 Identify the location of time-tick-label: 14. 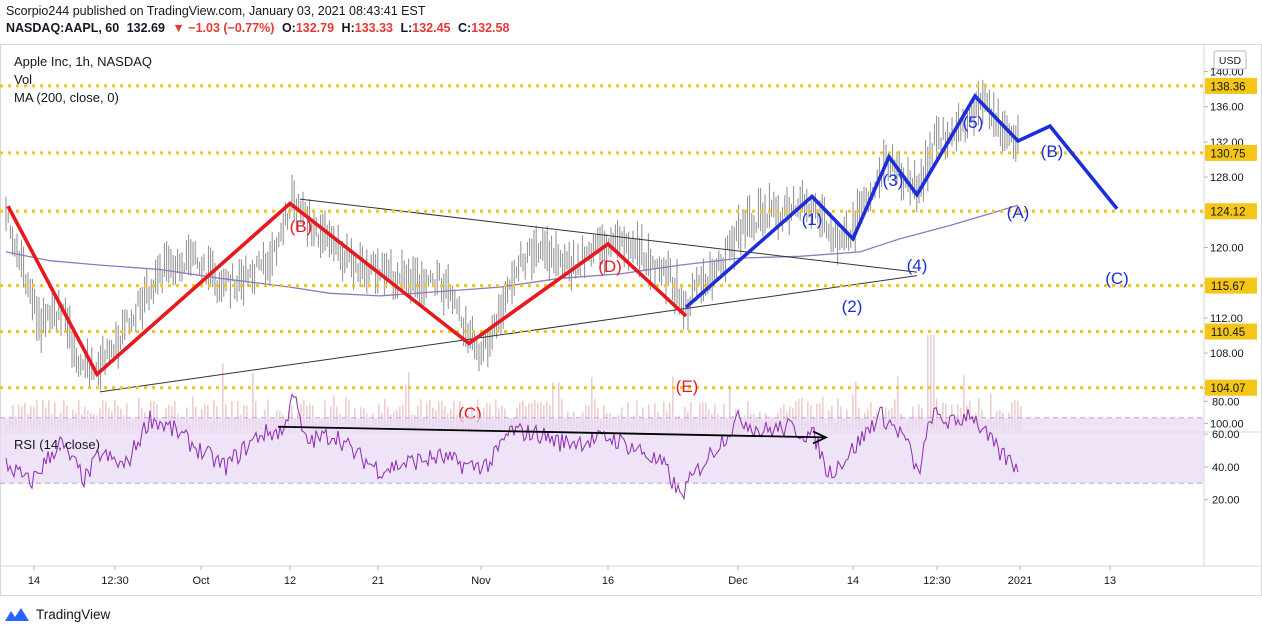
(853, 581).